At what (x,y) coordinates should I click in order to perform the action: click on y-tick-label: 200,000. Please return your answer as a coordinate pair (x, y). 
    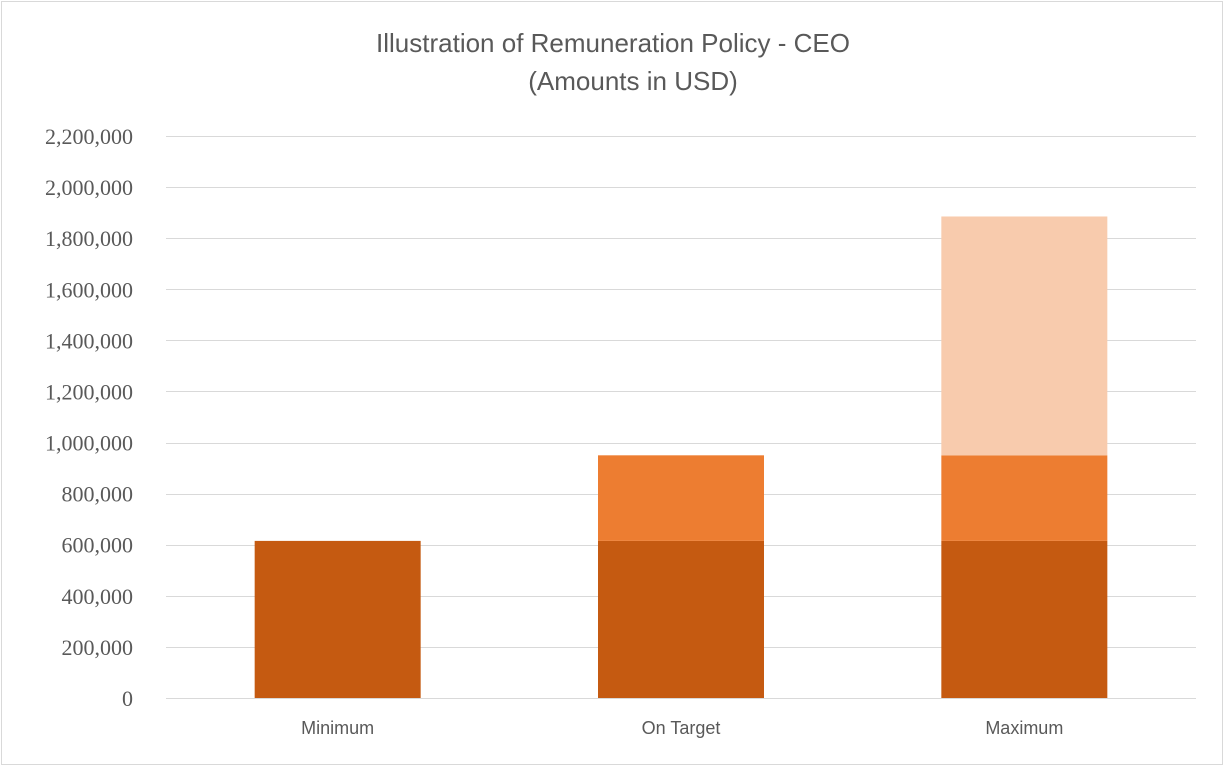
    Looking at the image, I should click on (98, 647).